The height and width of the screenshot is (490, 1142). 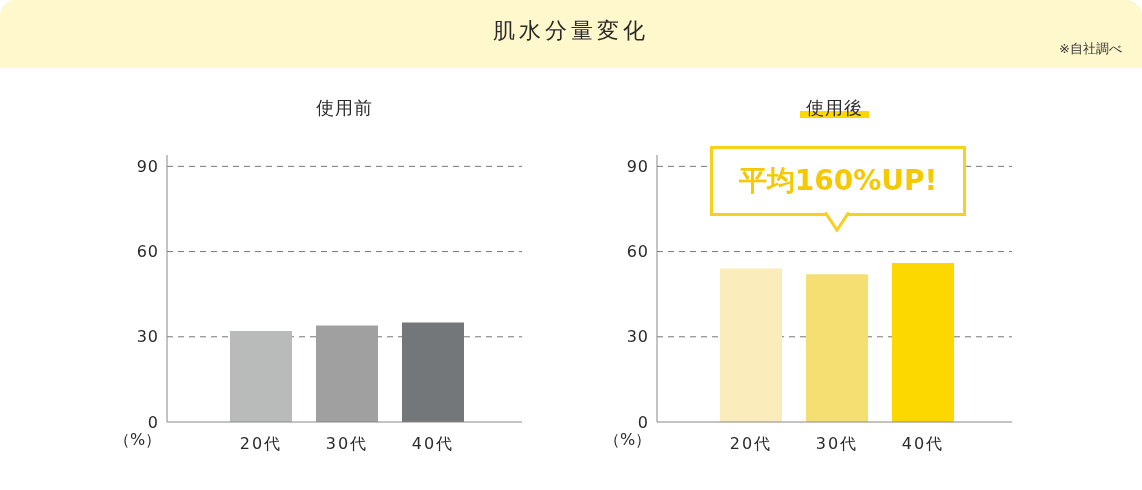 What do you see at coordinates (1090, 49) in the screenshot?
I see `text: ※自社調べ` at bounding box center [1090, 49].